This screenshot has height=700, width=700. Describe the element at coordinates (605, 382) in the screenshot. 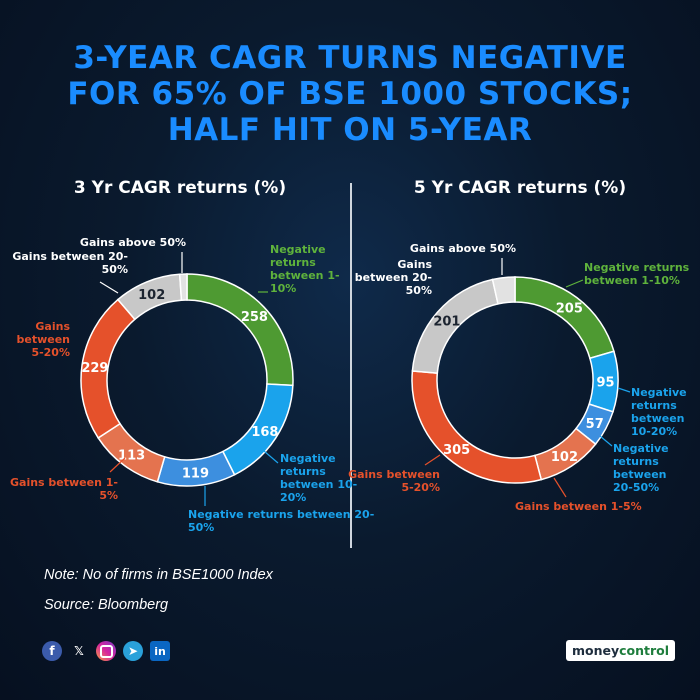

I see `data-label-5yr-1: 95` at that location.